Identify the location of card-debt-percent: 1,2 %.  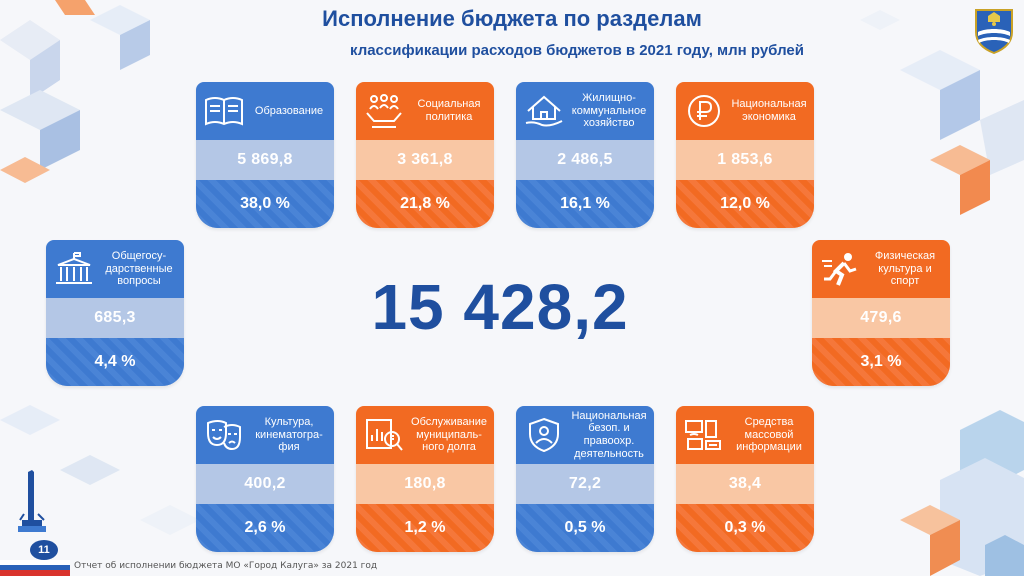
(425, 528).